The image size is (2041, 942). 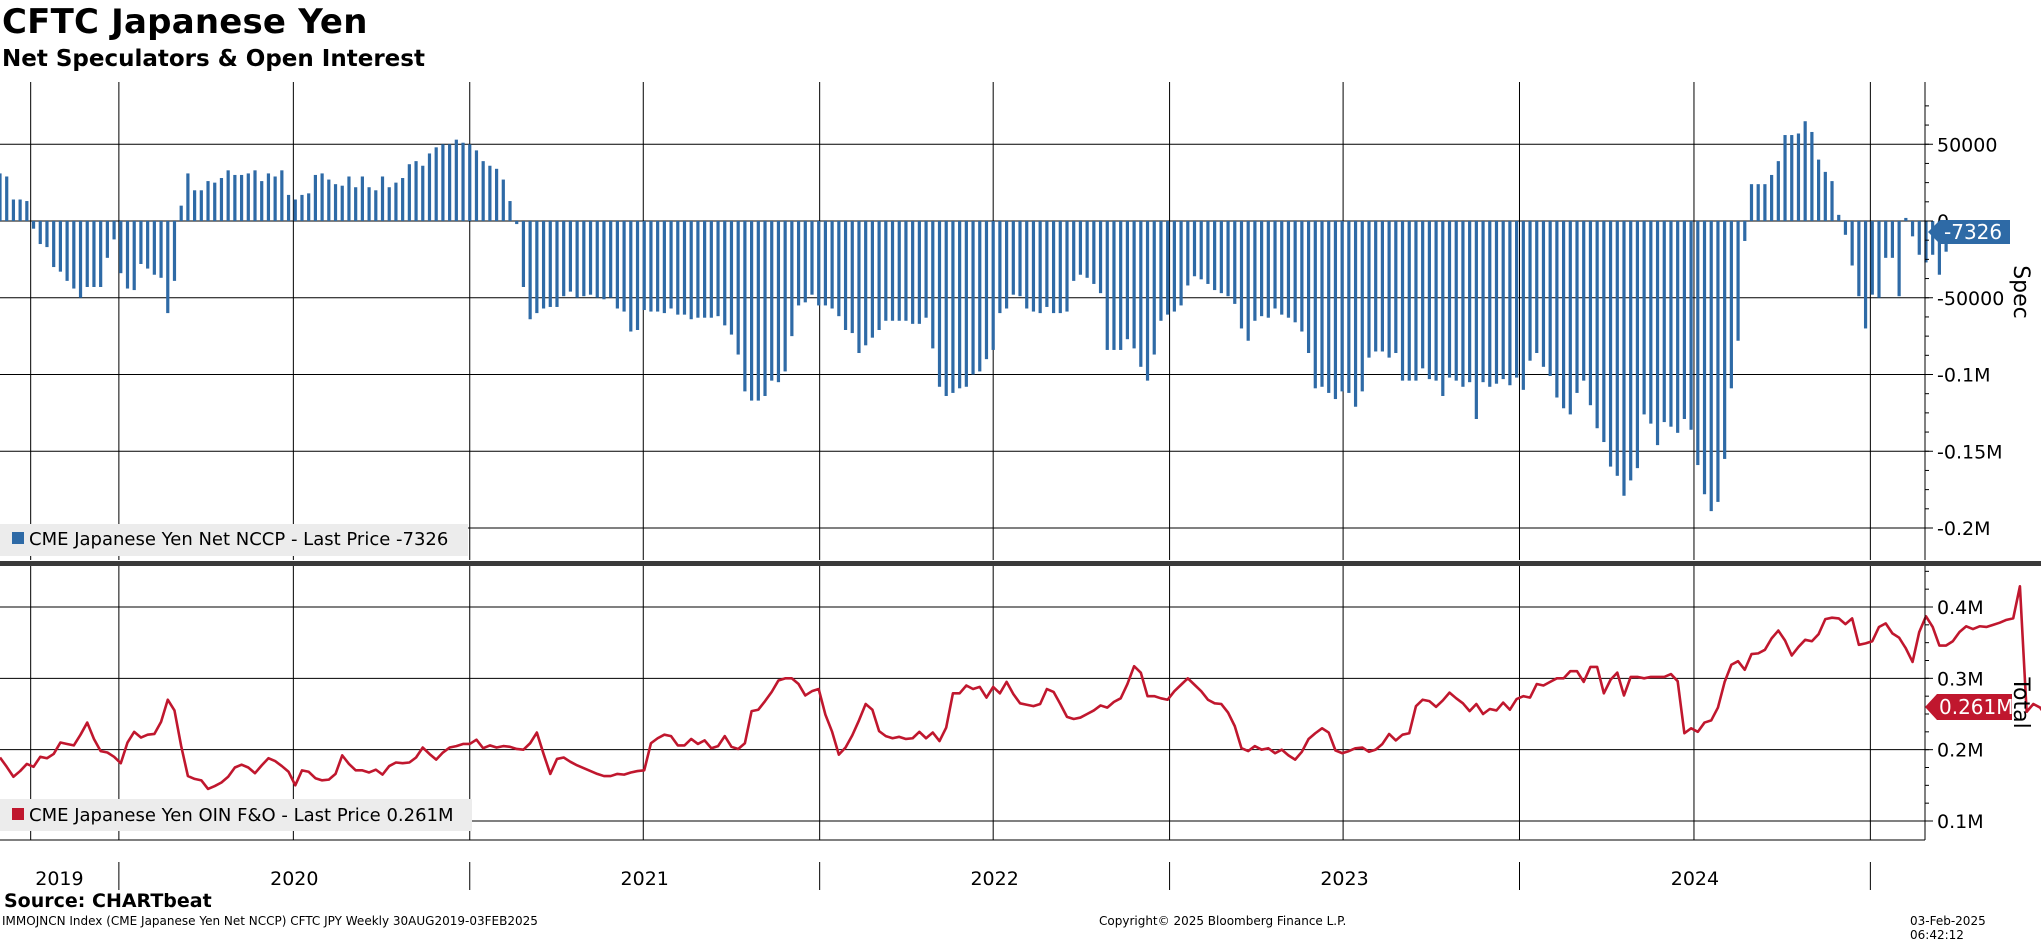 I want to click on total-axis-label: Total, so click(x=2020, y=702).